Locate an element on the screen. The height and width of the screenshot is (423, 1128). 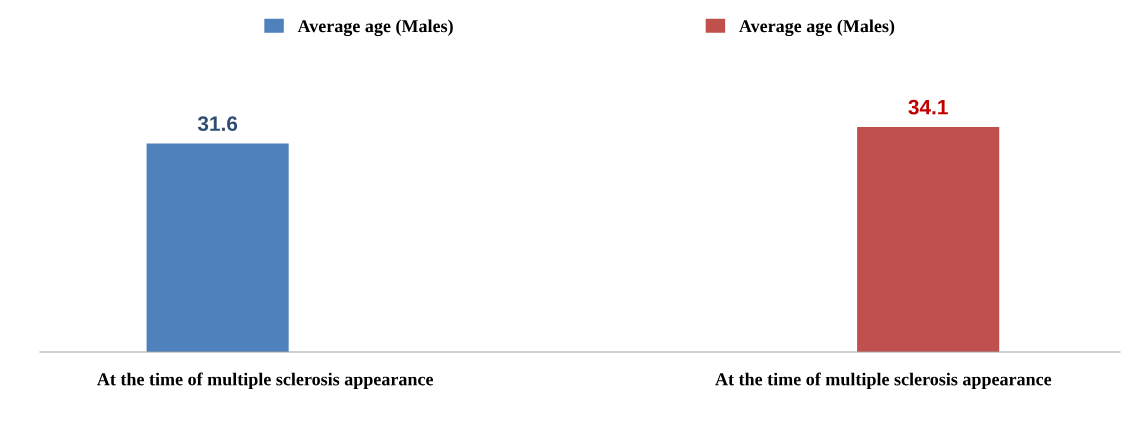
data-label: 31.6 is located at coordinates (217, 124).